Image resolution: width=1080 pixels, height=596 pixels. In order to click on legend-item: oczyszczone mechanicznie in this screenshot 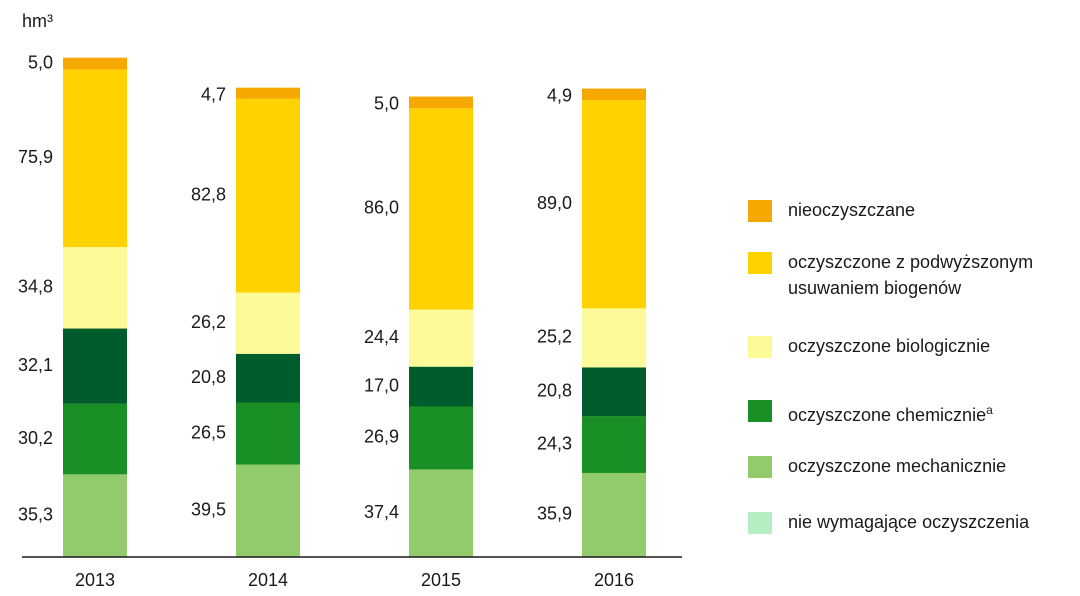, I will do `click(933, 466)`.